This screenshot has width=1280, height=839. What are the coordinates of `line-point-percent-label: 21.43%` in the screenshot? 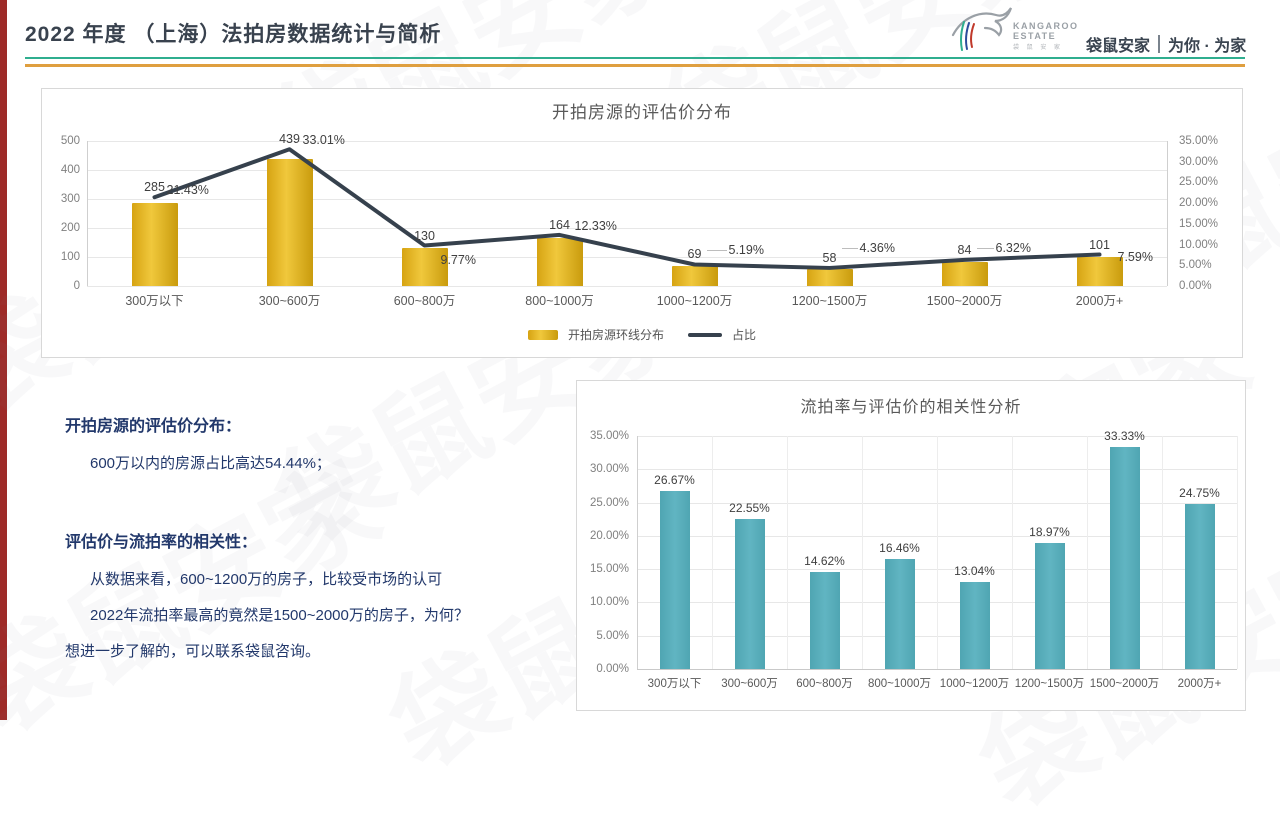 It's located at (187, 190).